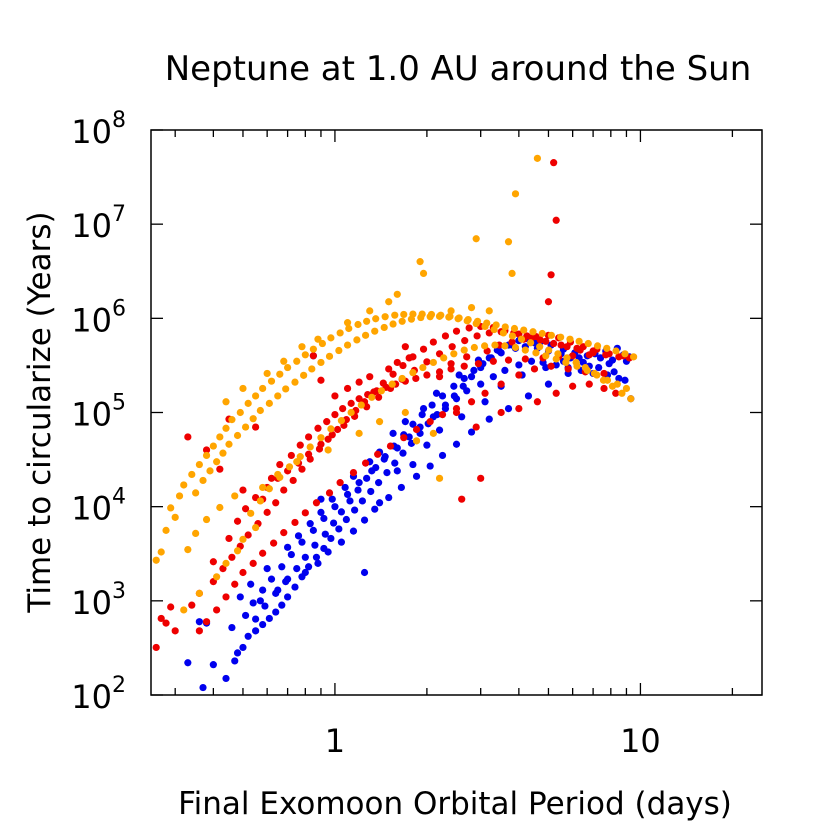  I want to click on y-tick-exponent: 4, so click(119, 497).